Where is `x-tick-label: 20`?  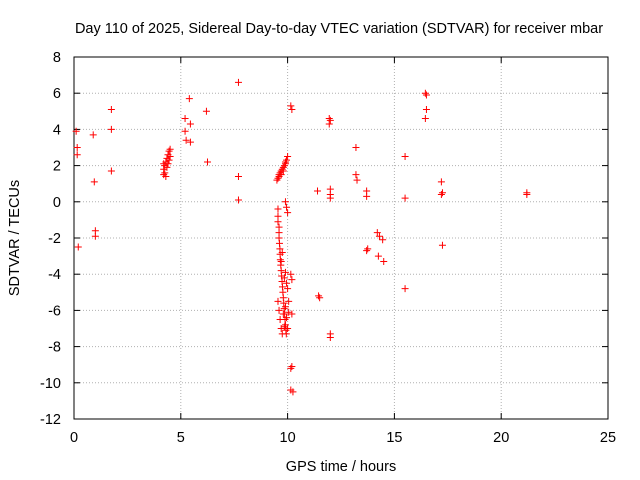 x-tick-label: 20 is located at coordinates (501, 438).